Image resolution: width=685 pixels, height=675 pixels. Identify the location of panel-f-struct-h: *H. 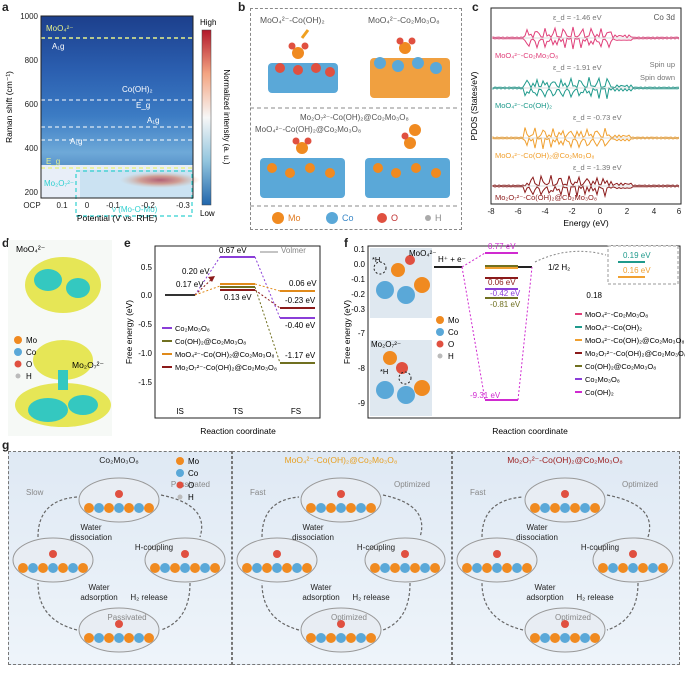
(376, 259).